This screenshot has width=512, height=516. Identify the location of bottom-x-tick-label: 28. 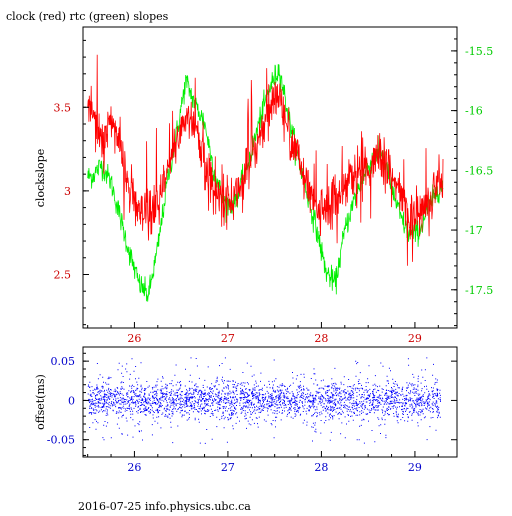
(321, 467).